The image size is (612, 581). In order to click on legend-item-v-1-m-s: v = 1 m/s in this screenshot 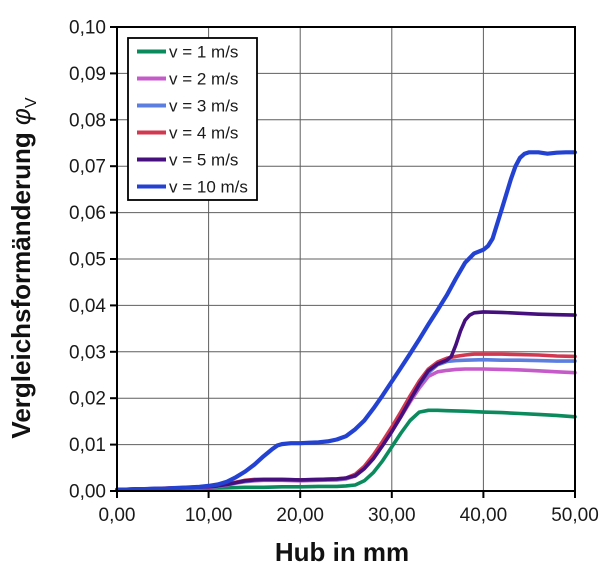, I will do `click(187, 52)`.